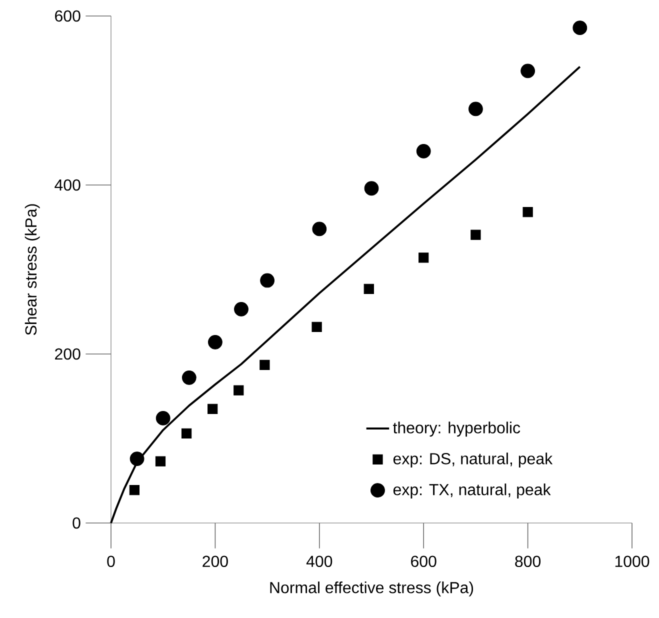 The width and height of the screenshot is (659, 618). I want to click on x-tick-label: 400, so click(319, 562).